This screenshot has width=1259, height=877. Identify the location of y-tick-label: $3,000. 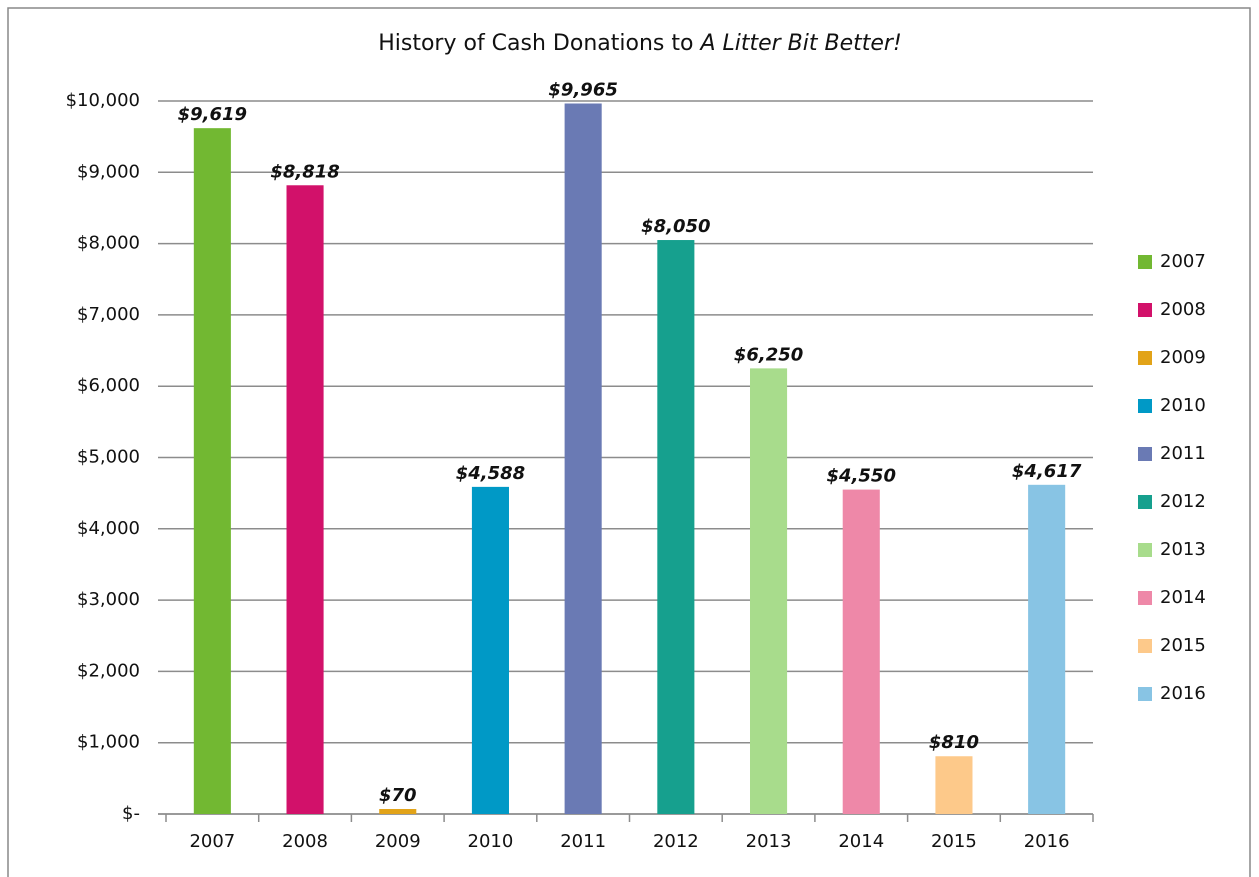
(108, 599).